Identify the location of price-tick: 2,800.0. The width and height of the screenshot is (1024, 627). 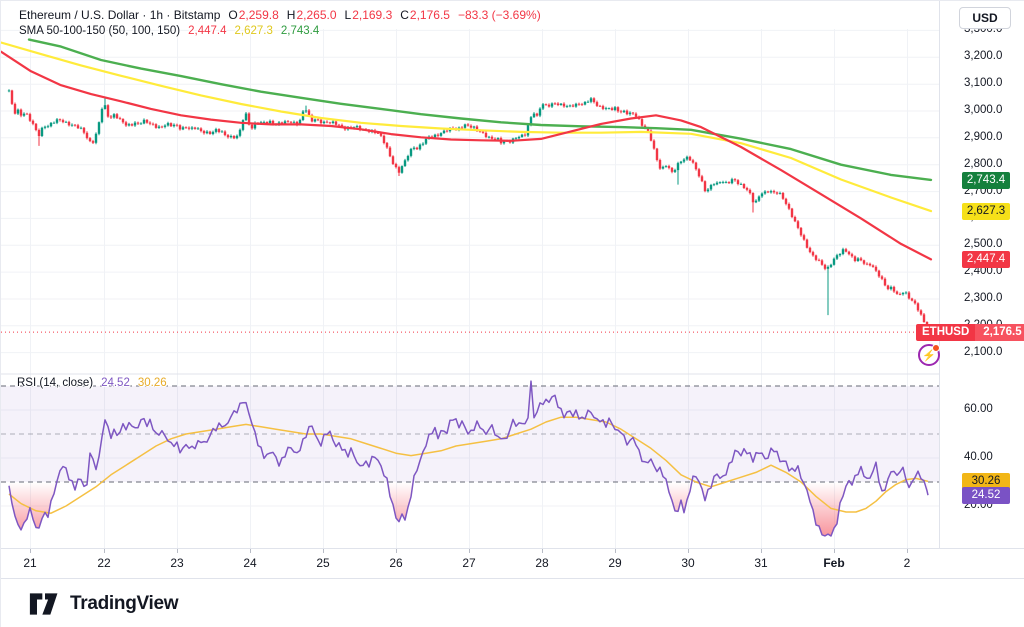
(983, 164).